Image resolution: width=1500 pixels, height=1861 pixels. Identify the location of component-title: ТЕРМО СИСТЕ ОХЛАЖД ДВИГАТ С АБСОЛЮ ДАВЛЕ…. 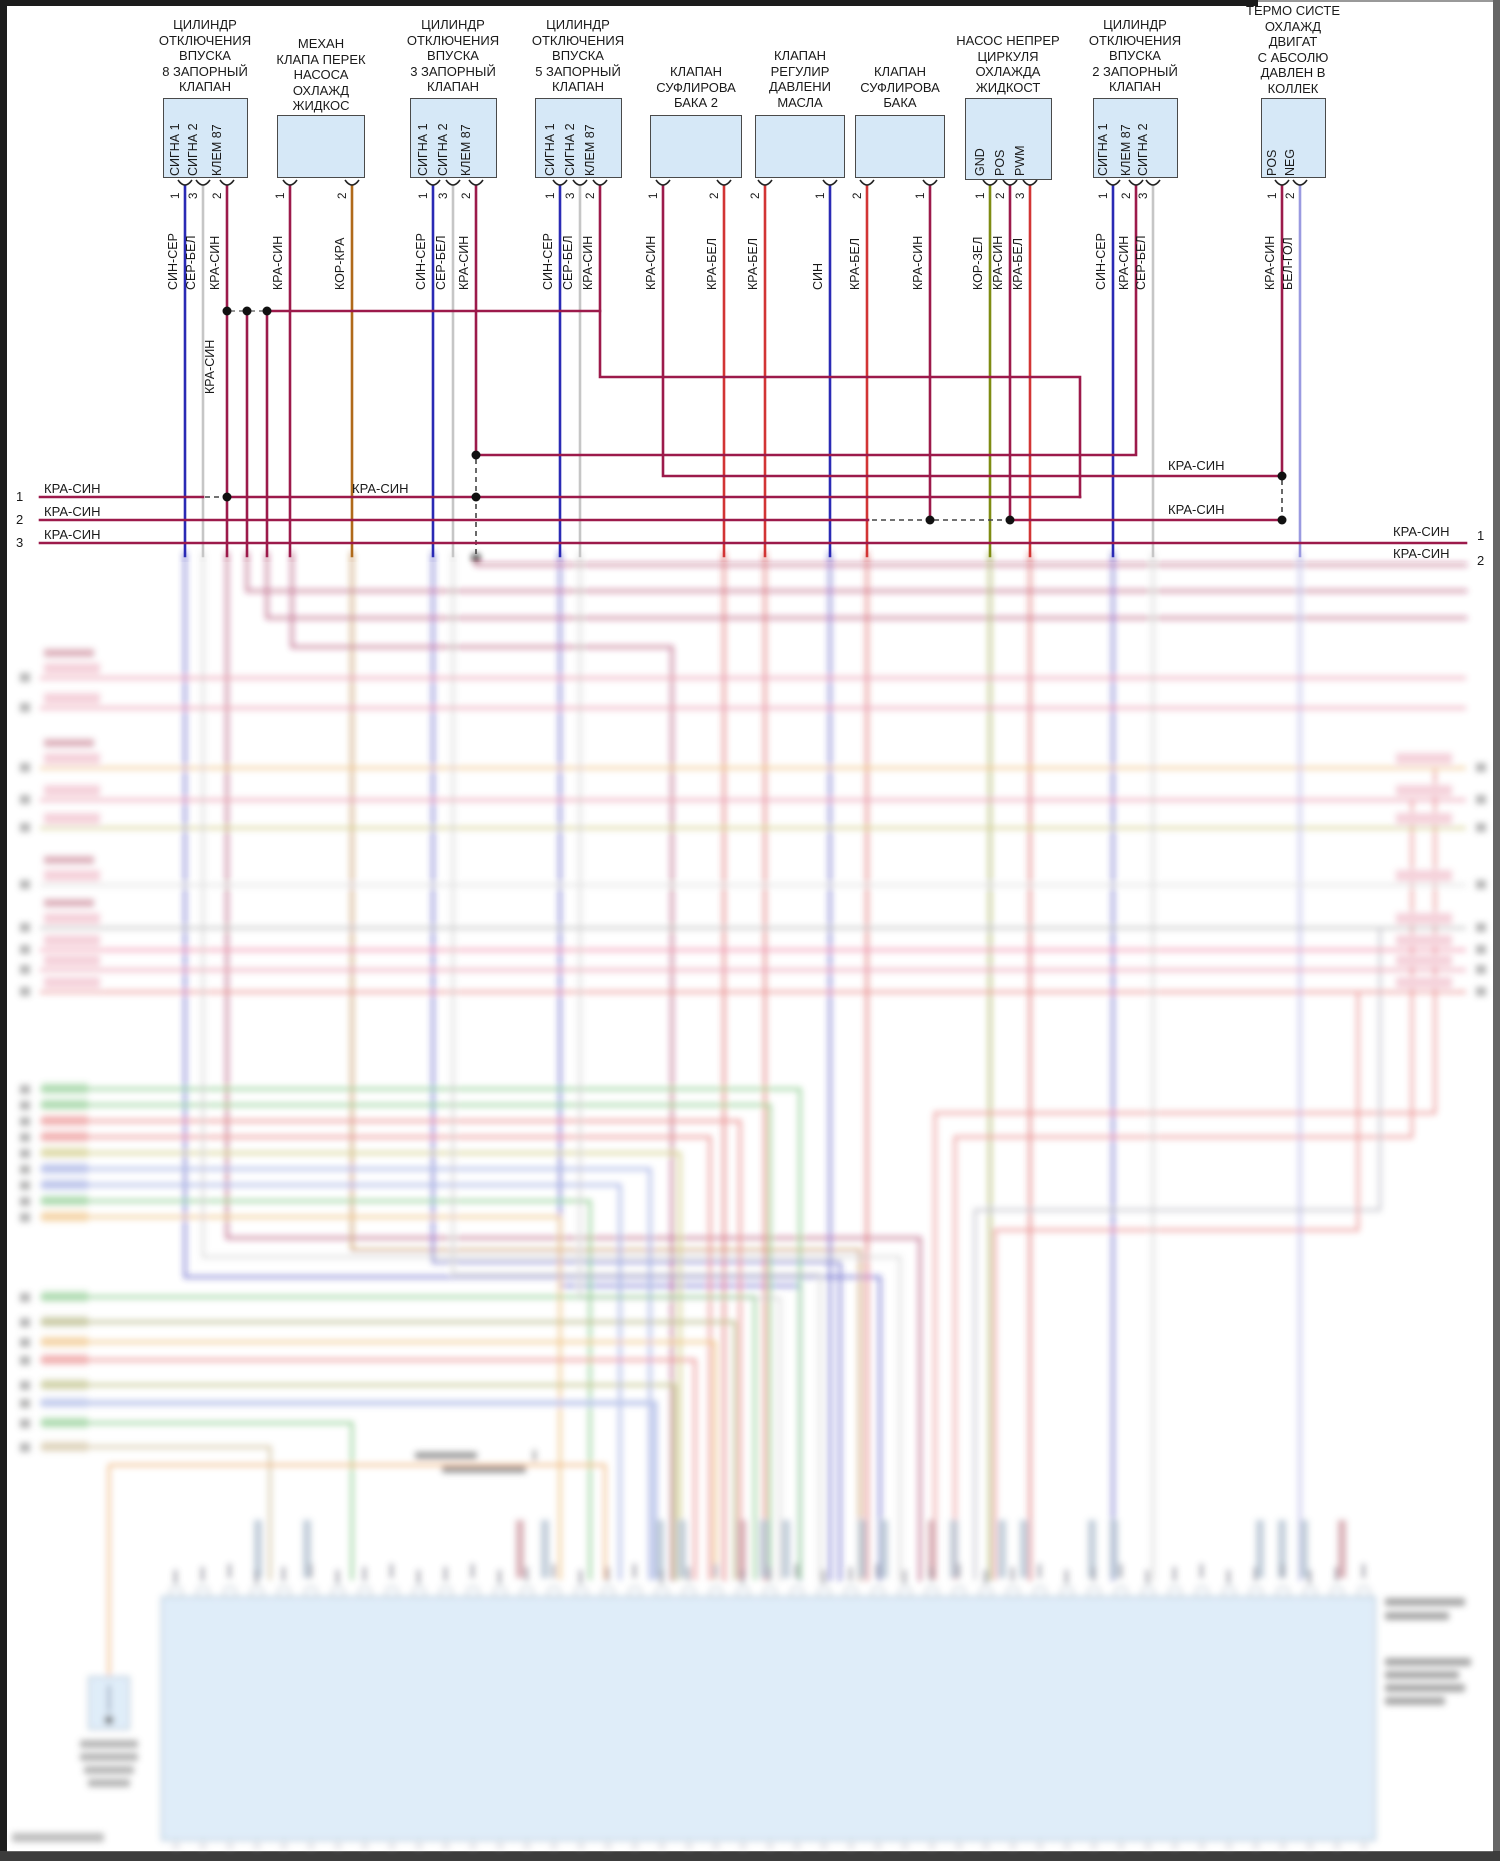
(1293, 49).